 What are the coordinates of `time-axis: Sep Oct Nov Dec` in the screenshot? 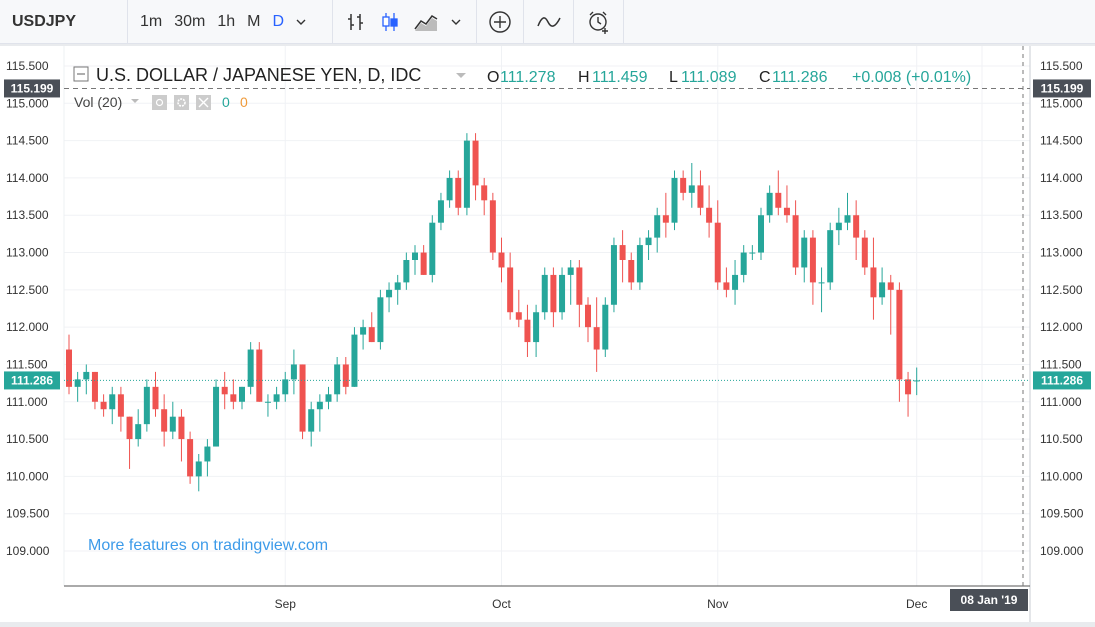 It's located at (601, 604).